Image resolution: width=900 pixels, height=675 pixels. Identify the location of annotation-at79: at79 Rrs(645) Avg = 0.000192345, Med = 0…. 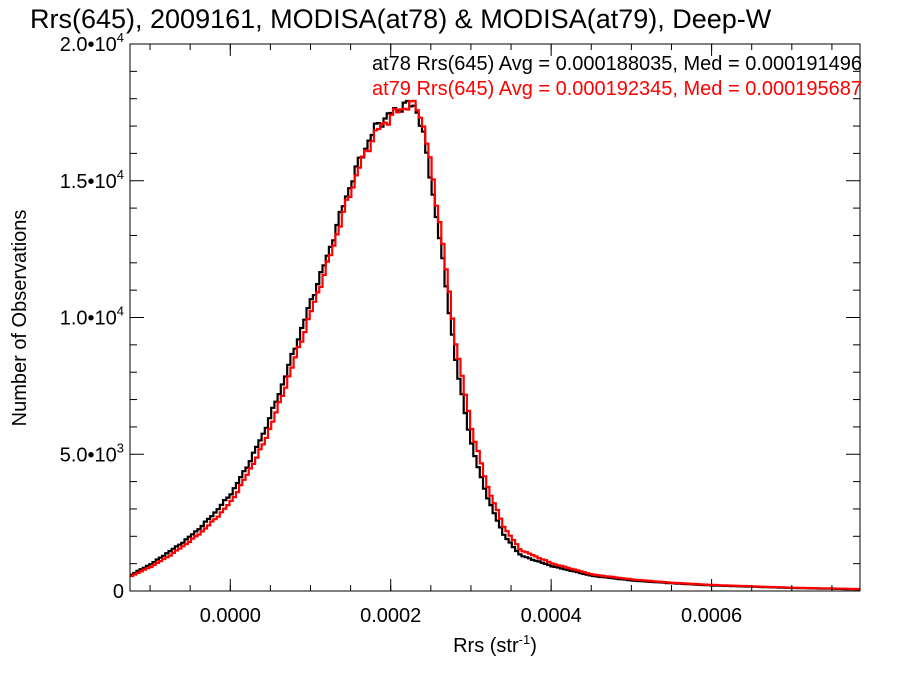
(617, 89).